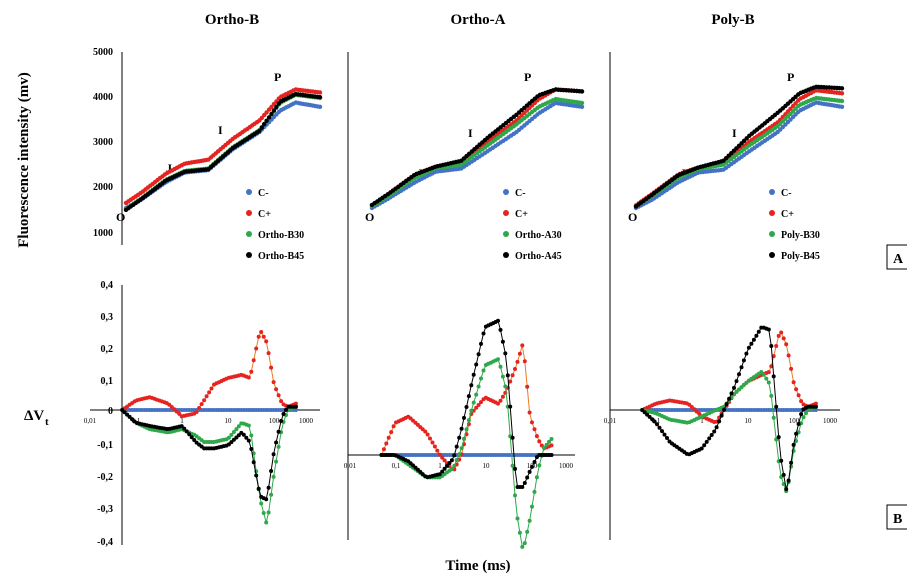 The width and height of the screenshot is (907, 580). What do you see at coordinates (24, 160) in the screenshot?
I see `y-axis-label-fluorescence: Fluorescence intensity (mv)` at bounding box center [24, 160].